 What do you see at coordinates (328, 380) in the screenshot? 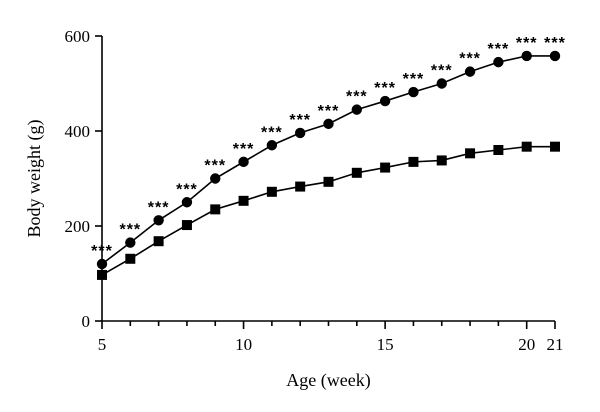
I see `x-axis-label: Age (week)` at bounding box center [328, 380].